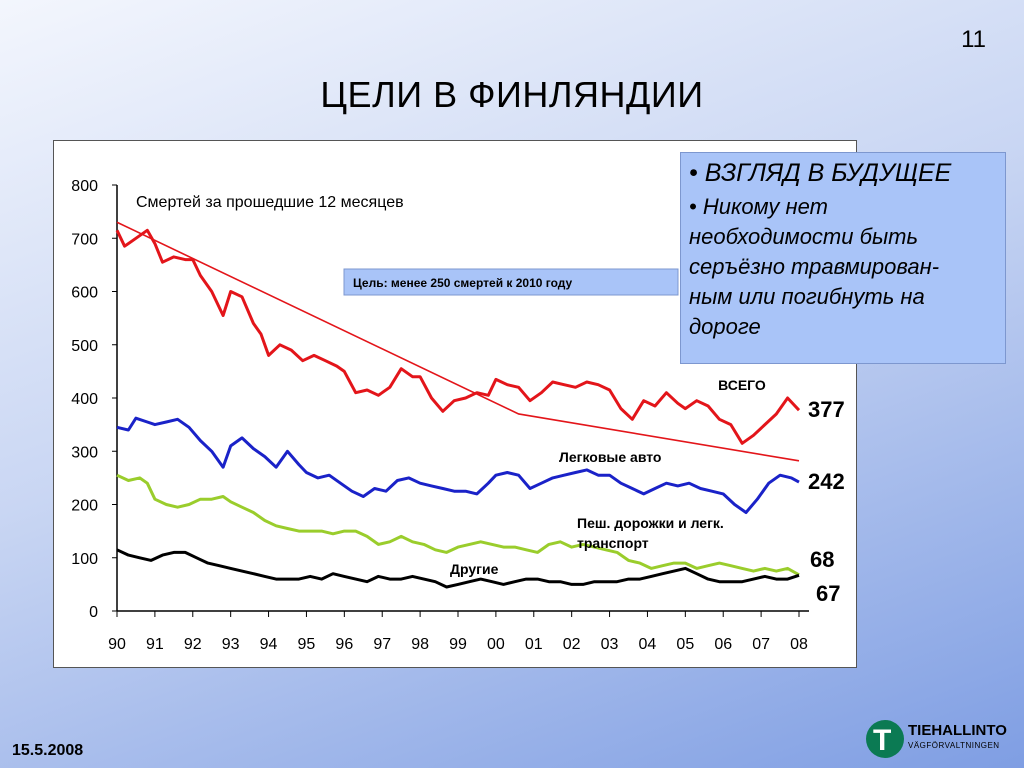  Describe the element at coordinates (84, 399) in the screenshot. I see `y-tick-label: 400` at that location.